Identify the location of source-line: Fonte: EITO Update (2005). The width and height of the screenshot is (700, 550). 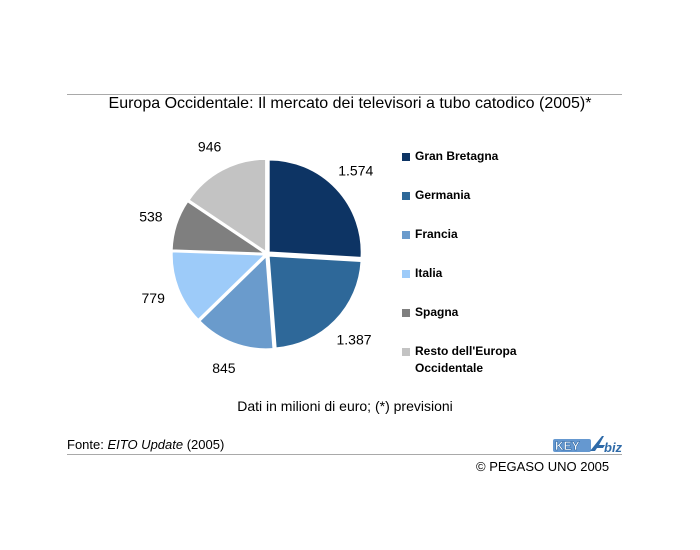
(145, 444).